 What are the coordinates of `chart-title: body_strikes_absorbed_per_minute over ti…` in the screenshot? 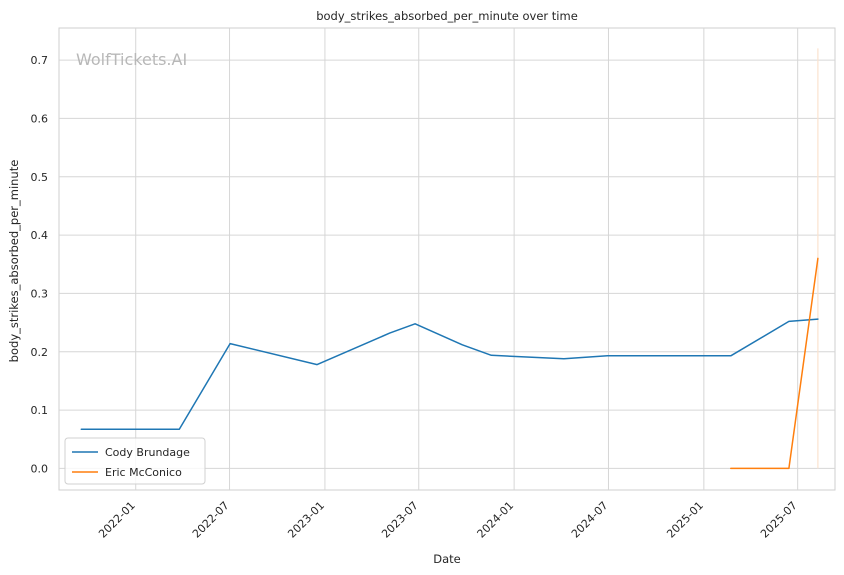 It's located at (447, 16).